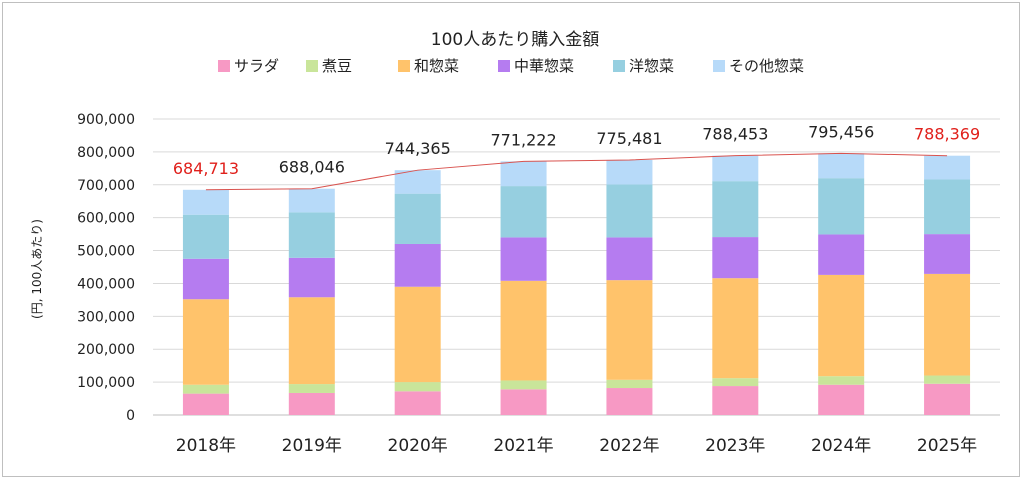  What do you see at coordinates (106, 383) in the screenshot?
I see `y-tick-label: 100,000` at bounding box center [106, 383].